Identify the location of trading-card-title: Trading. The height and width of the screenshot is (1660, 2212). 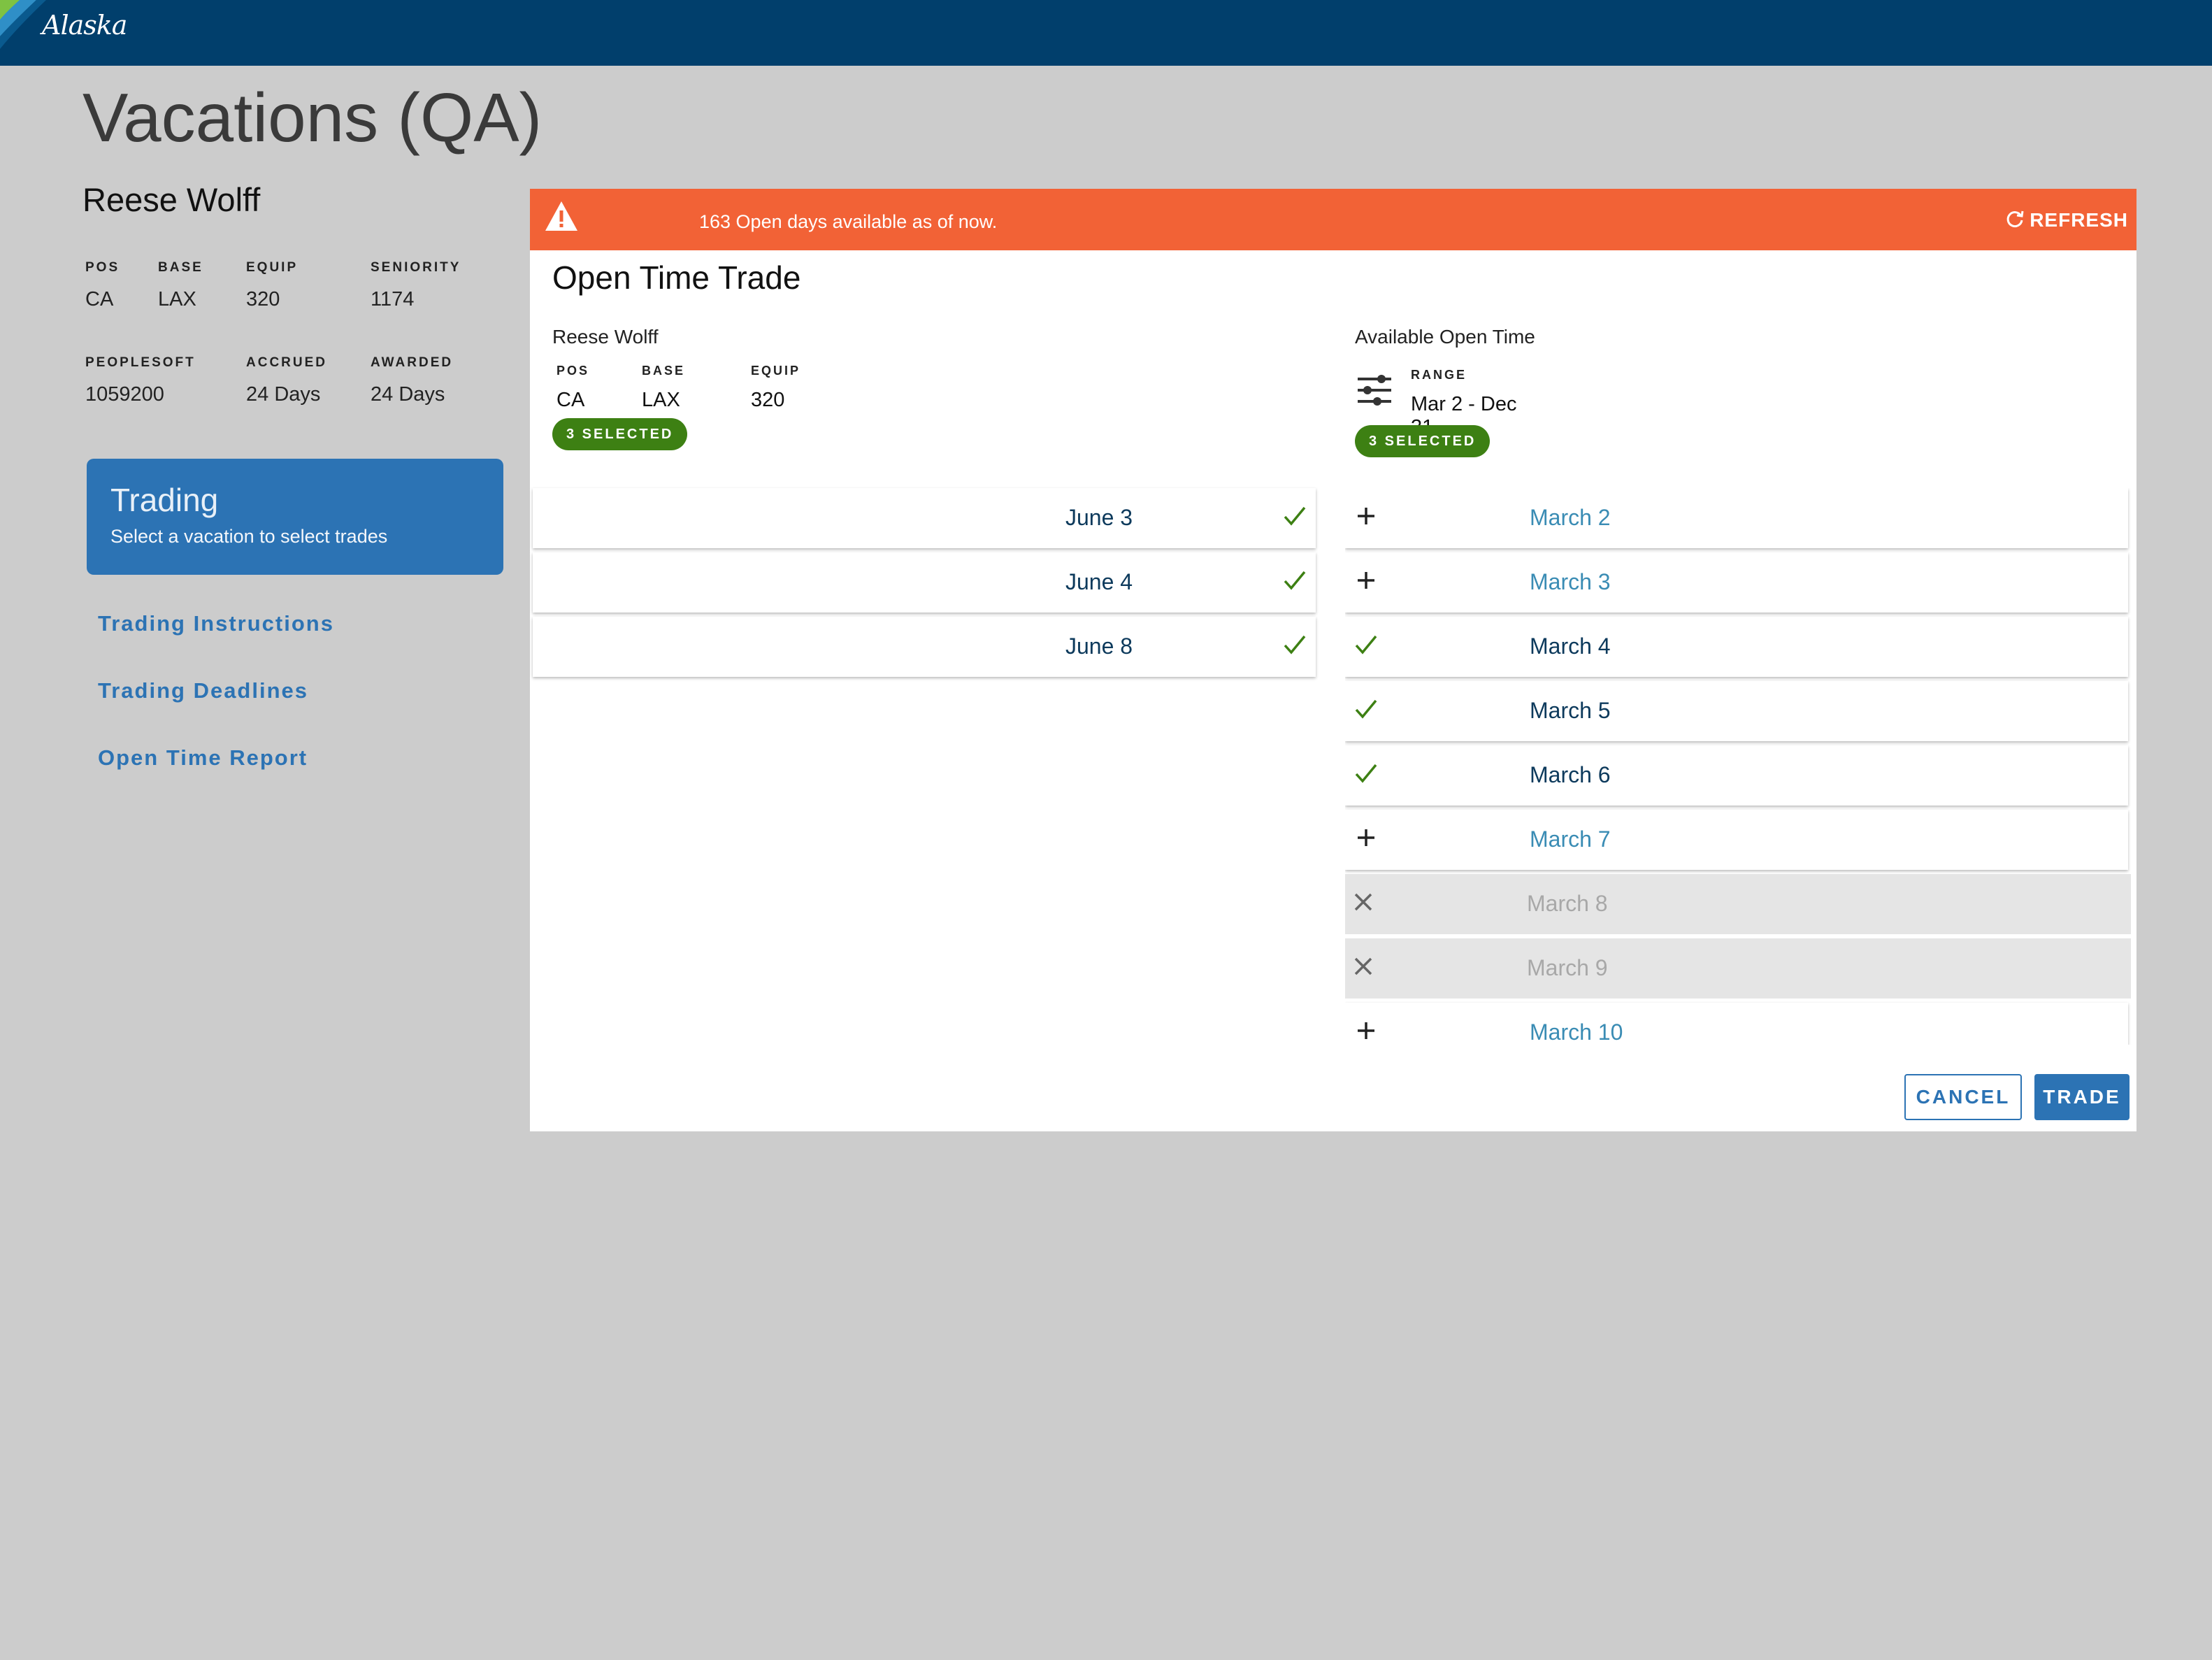
(164, 500).